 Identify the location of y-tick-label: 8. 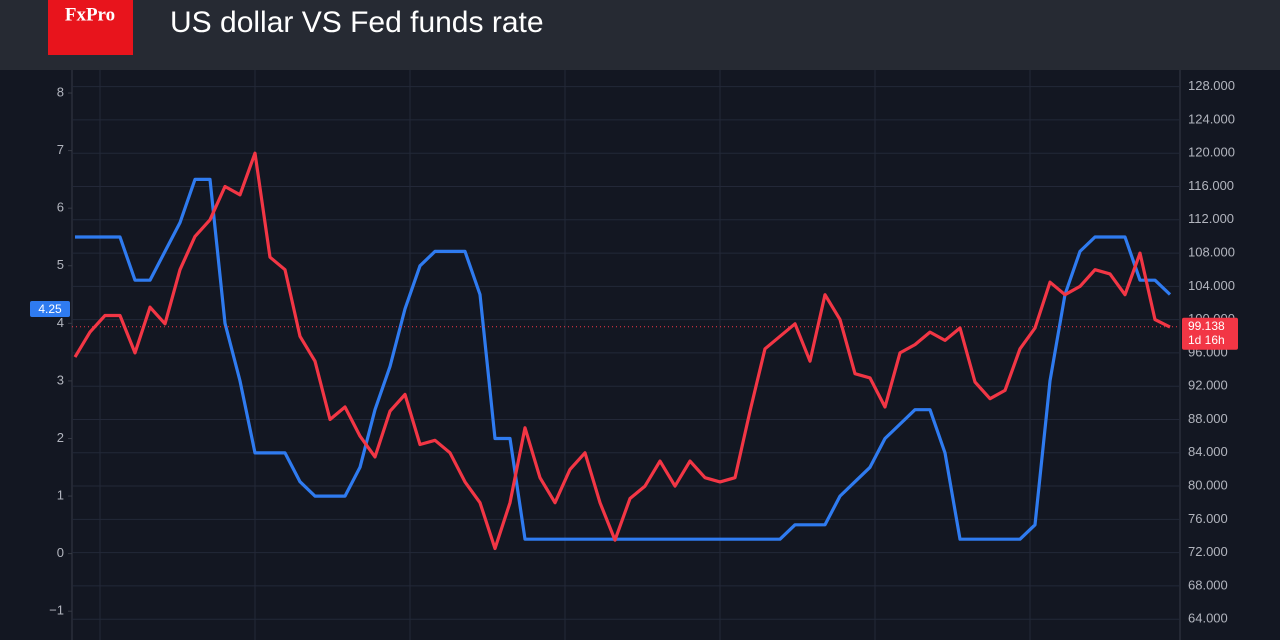
(60, 91).